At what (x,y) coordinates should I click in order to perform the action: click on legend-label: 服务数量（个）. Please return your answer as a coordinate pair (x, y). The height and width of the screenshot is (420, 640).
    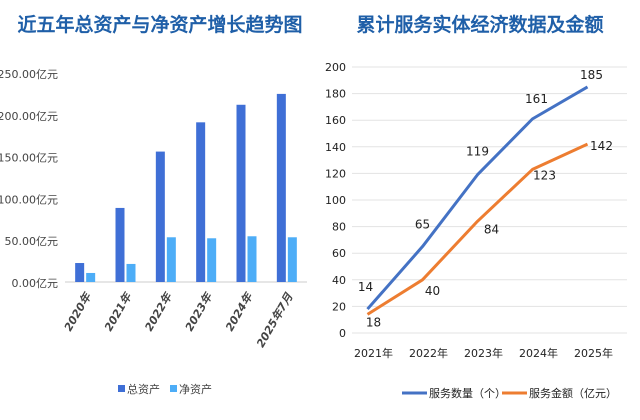
    Looking at the image, I should click on (467, 393).